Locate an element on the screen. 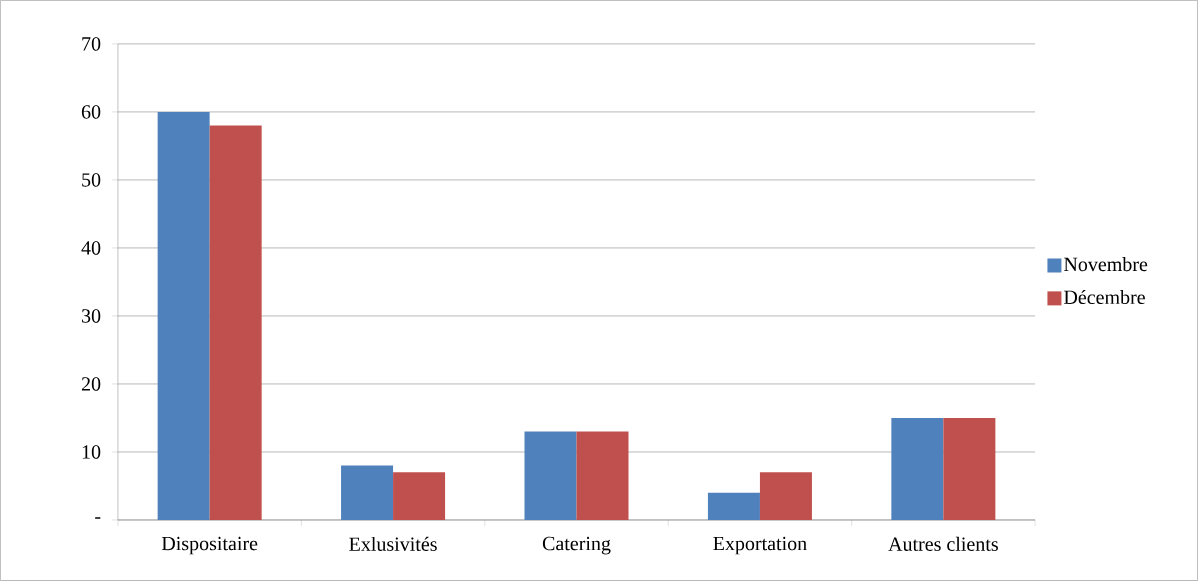 The width and height of the screenshot is (1198, 581). y-tick-label: 30 is located at coordinates (91, 316).